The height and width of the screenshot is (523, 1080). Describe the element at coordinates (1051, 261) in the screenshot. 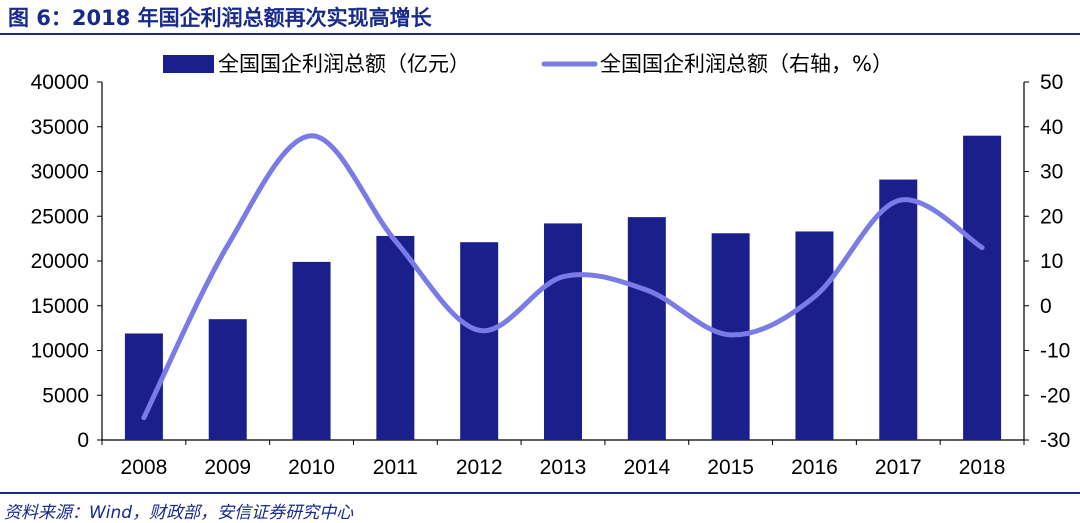

I see `right-tick-label: 10` at that location.